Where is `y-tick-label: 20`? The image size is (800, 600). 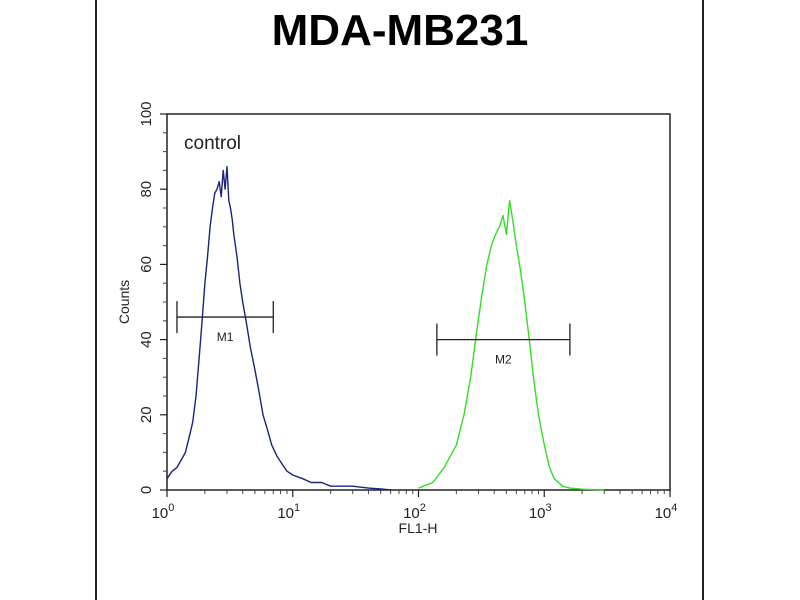
y-tick-label: 20 is located at coordinates (146, 414).